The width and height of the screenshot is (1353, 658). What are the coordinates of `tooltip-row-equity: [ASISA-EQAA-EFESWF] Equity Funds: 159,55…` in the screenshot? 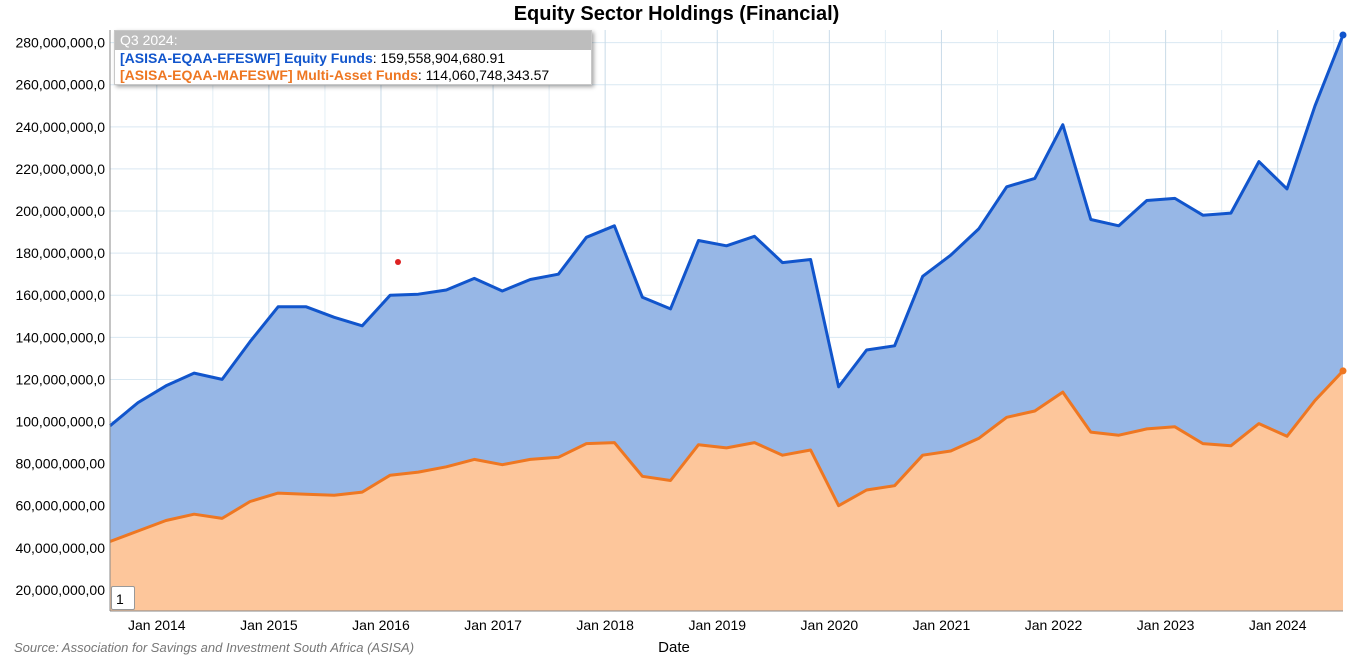 It's located at (313, 58).